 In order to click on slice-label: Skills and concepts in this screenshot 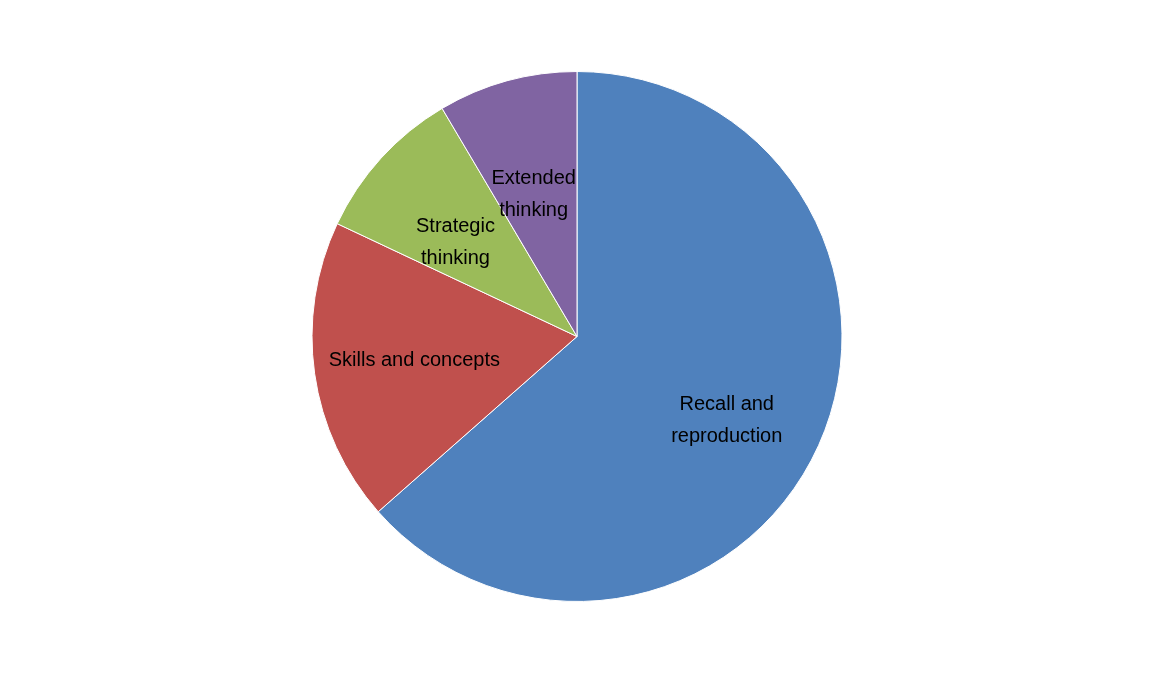, I will do `click(414, 358)`.